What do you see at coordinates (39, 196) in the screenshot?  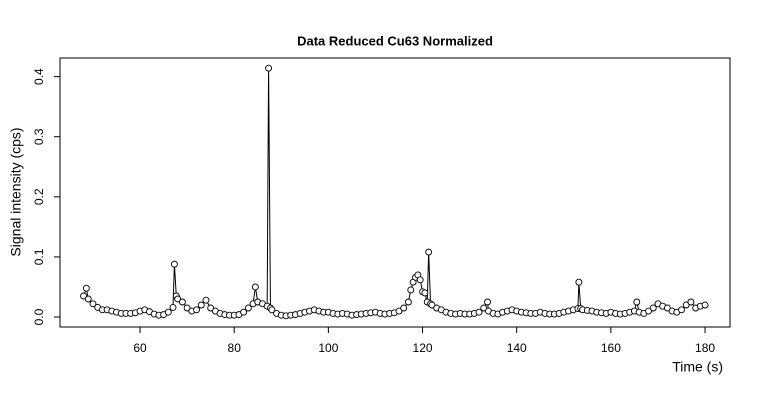 I see `y-tick-label: 0.2` at bounding box center [39, 196].